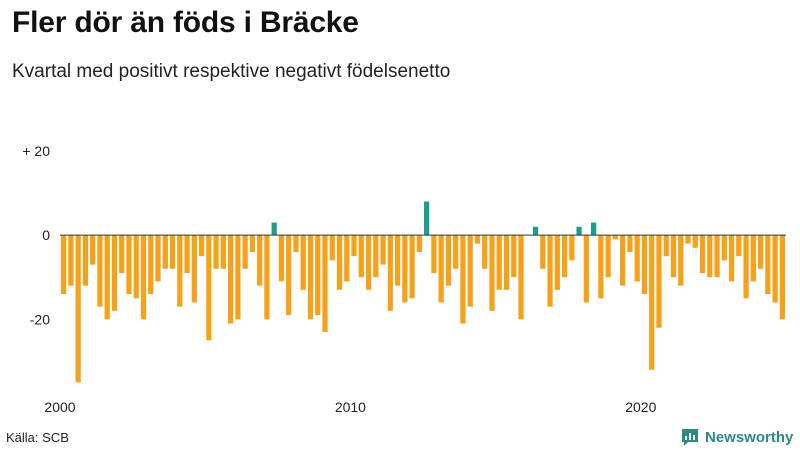 Image resolution: width=800 pixels, height=450 pixels. What do you see at coordinates (40, 319) in the screenshot?
I see `y-tick-label: -20` at bounding box center [40, 319].